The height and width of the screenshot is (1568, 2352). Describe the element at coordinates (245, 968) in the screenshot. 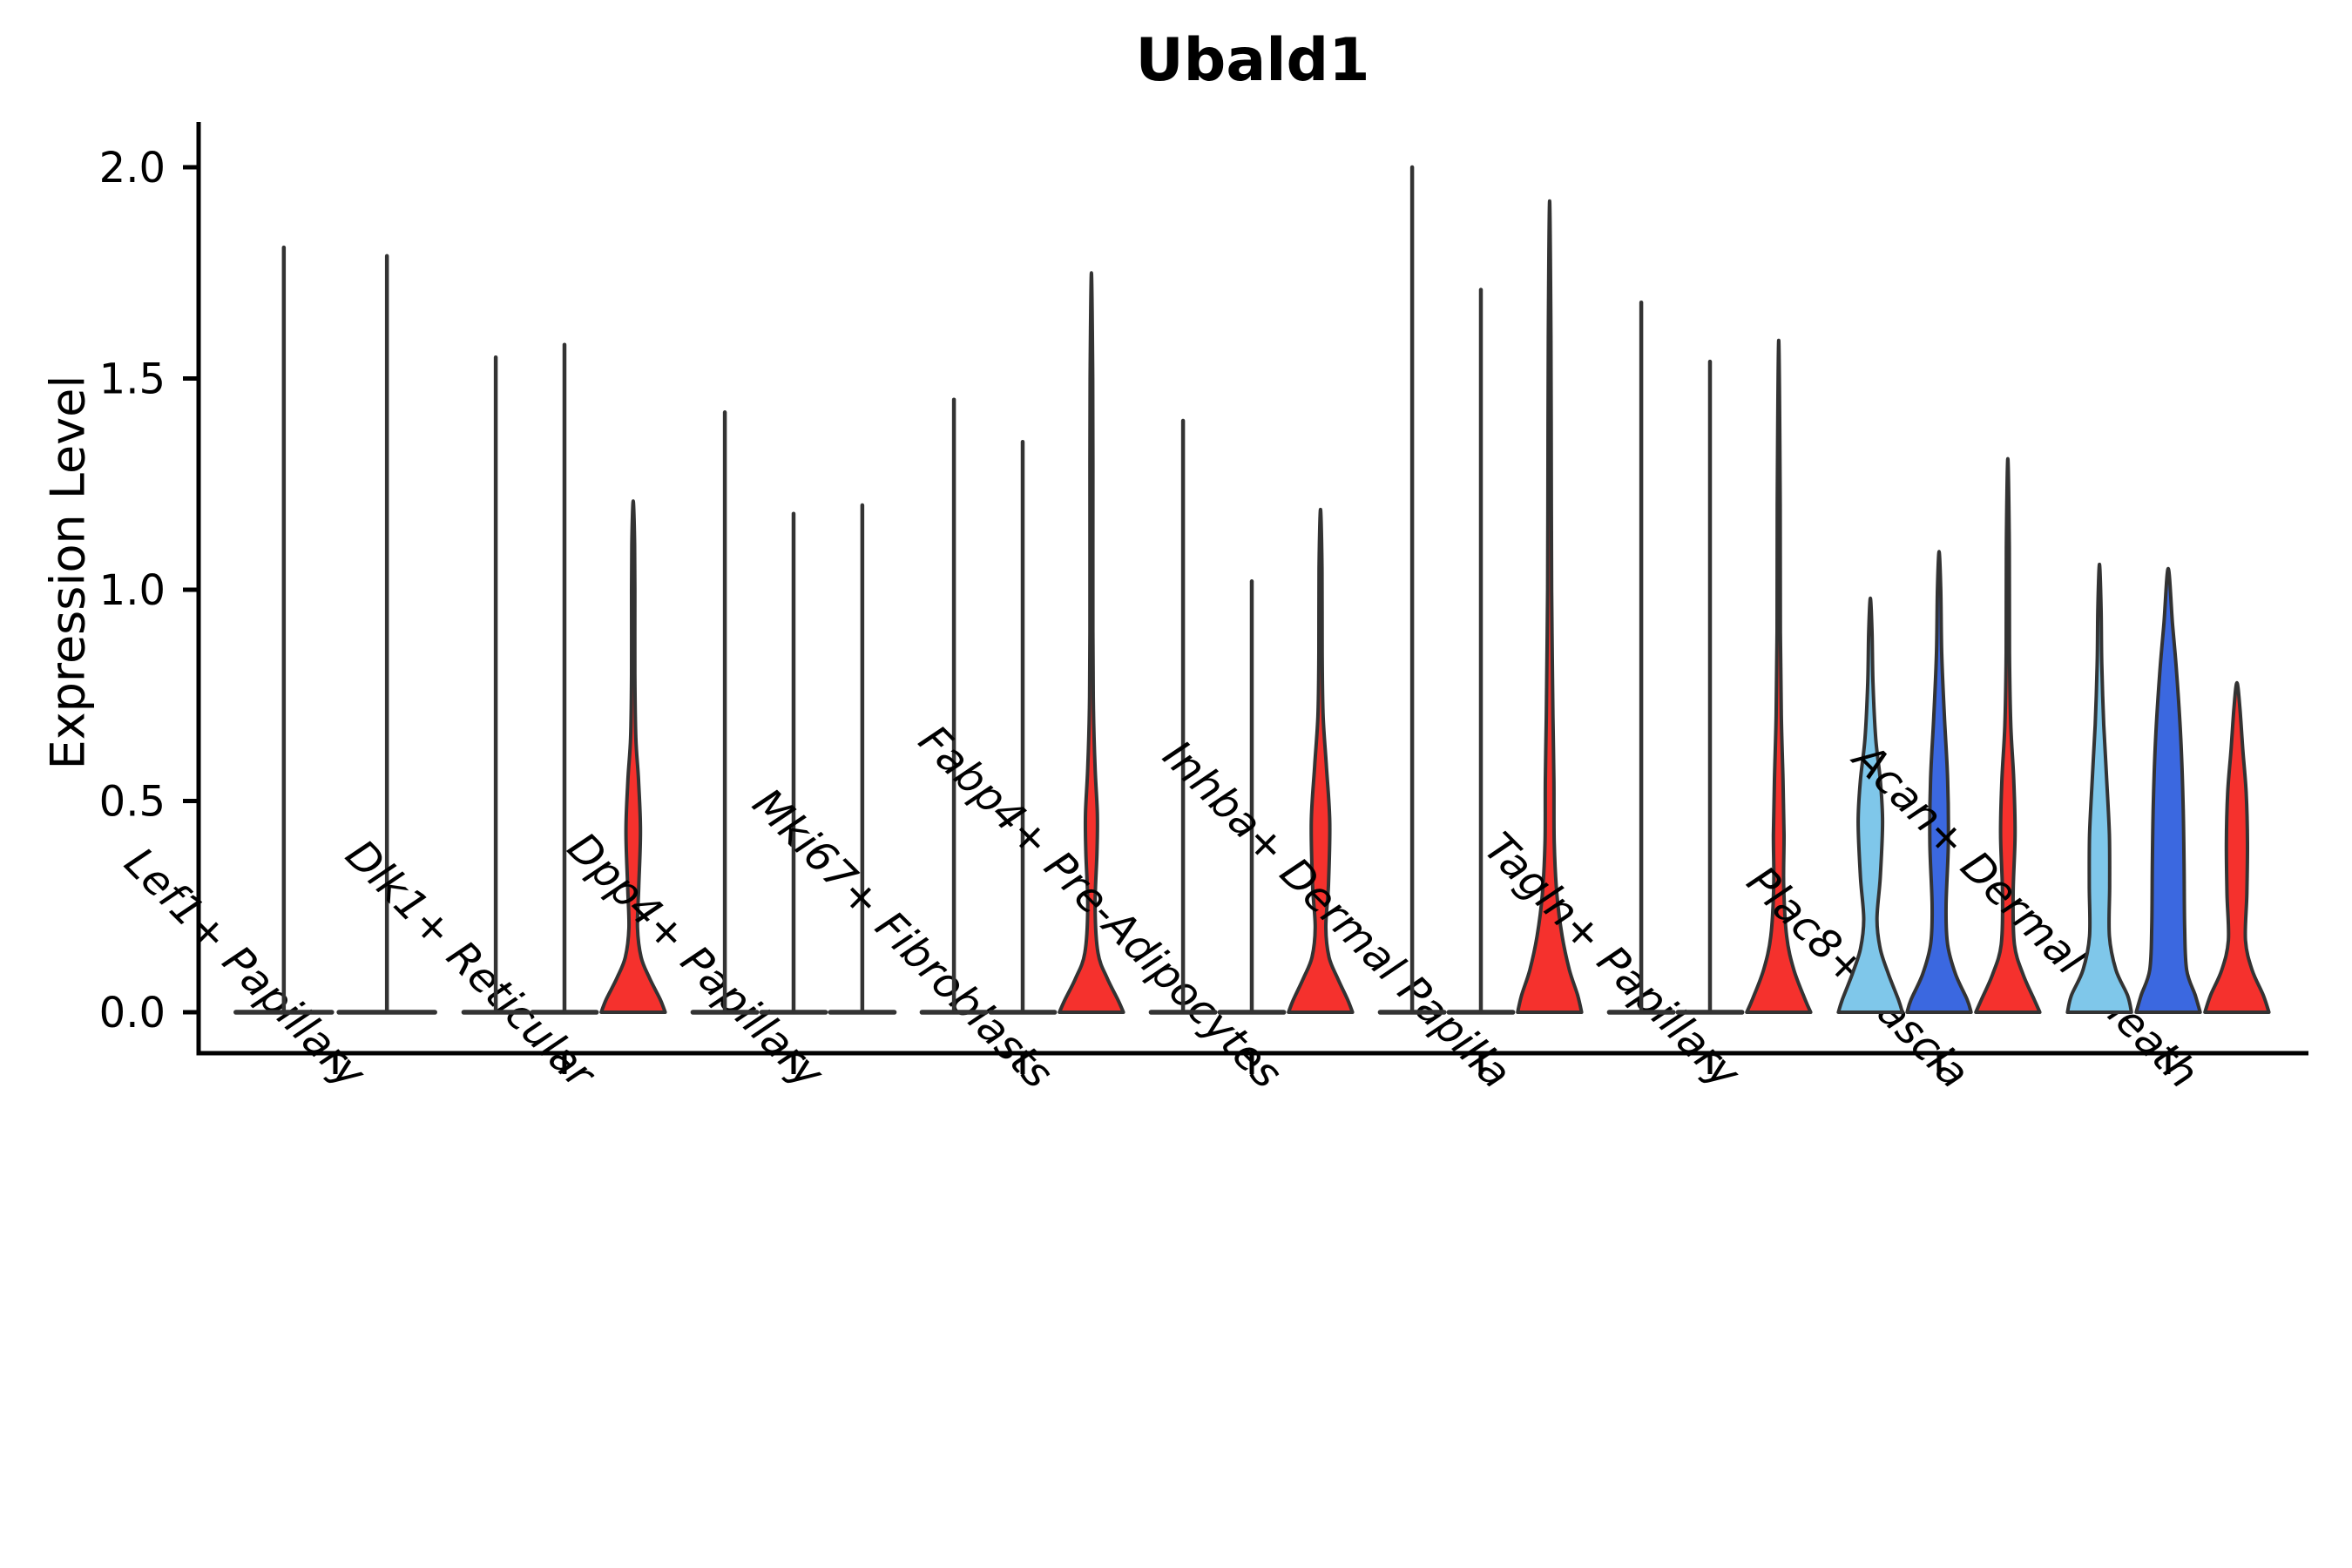

I see `x-tick-label: Lef1+ Papillary` at that location.